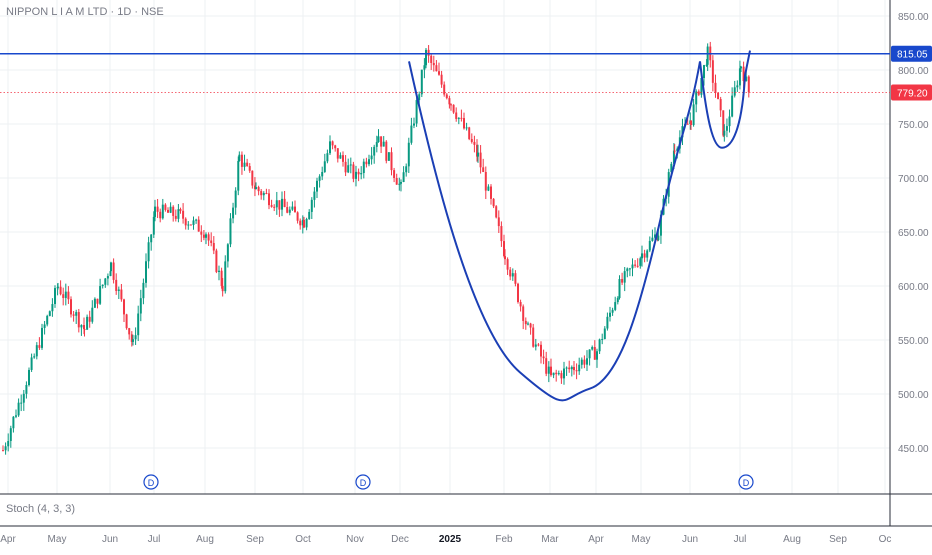 The width and height of the screenshot is (932, 555). What do you see at coordinates (8, 539) in the screenshot?
I see `time-tick-label: Apr` at bounding box center [8, 539].